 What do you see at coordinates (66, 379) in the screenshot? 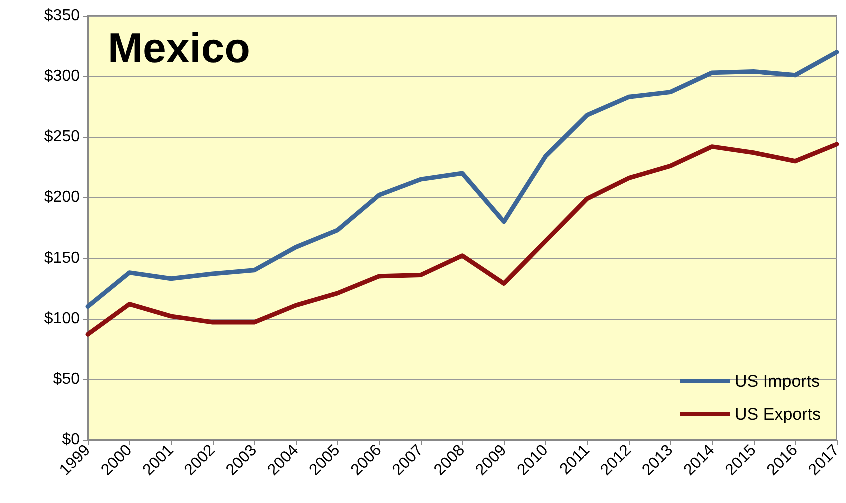
I see `y-tick-label: $50` at bounding box center [66, 379].